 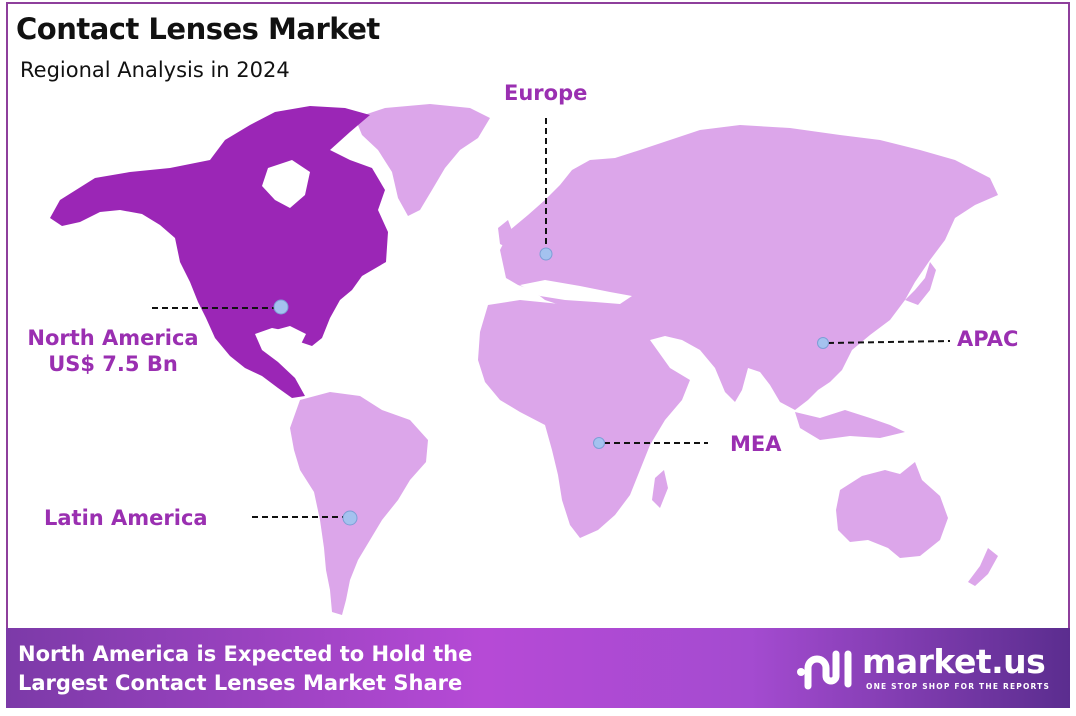 I want to click on region-latin-america, so click(x=359, y=503).